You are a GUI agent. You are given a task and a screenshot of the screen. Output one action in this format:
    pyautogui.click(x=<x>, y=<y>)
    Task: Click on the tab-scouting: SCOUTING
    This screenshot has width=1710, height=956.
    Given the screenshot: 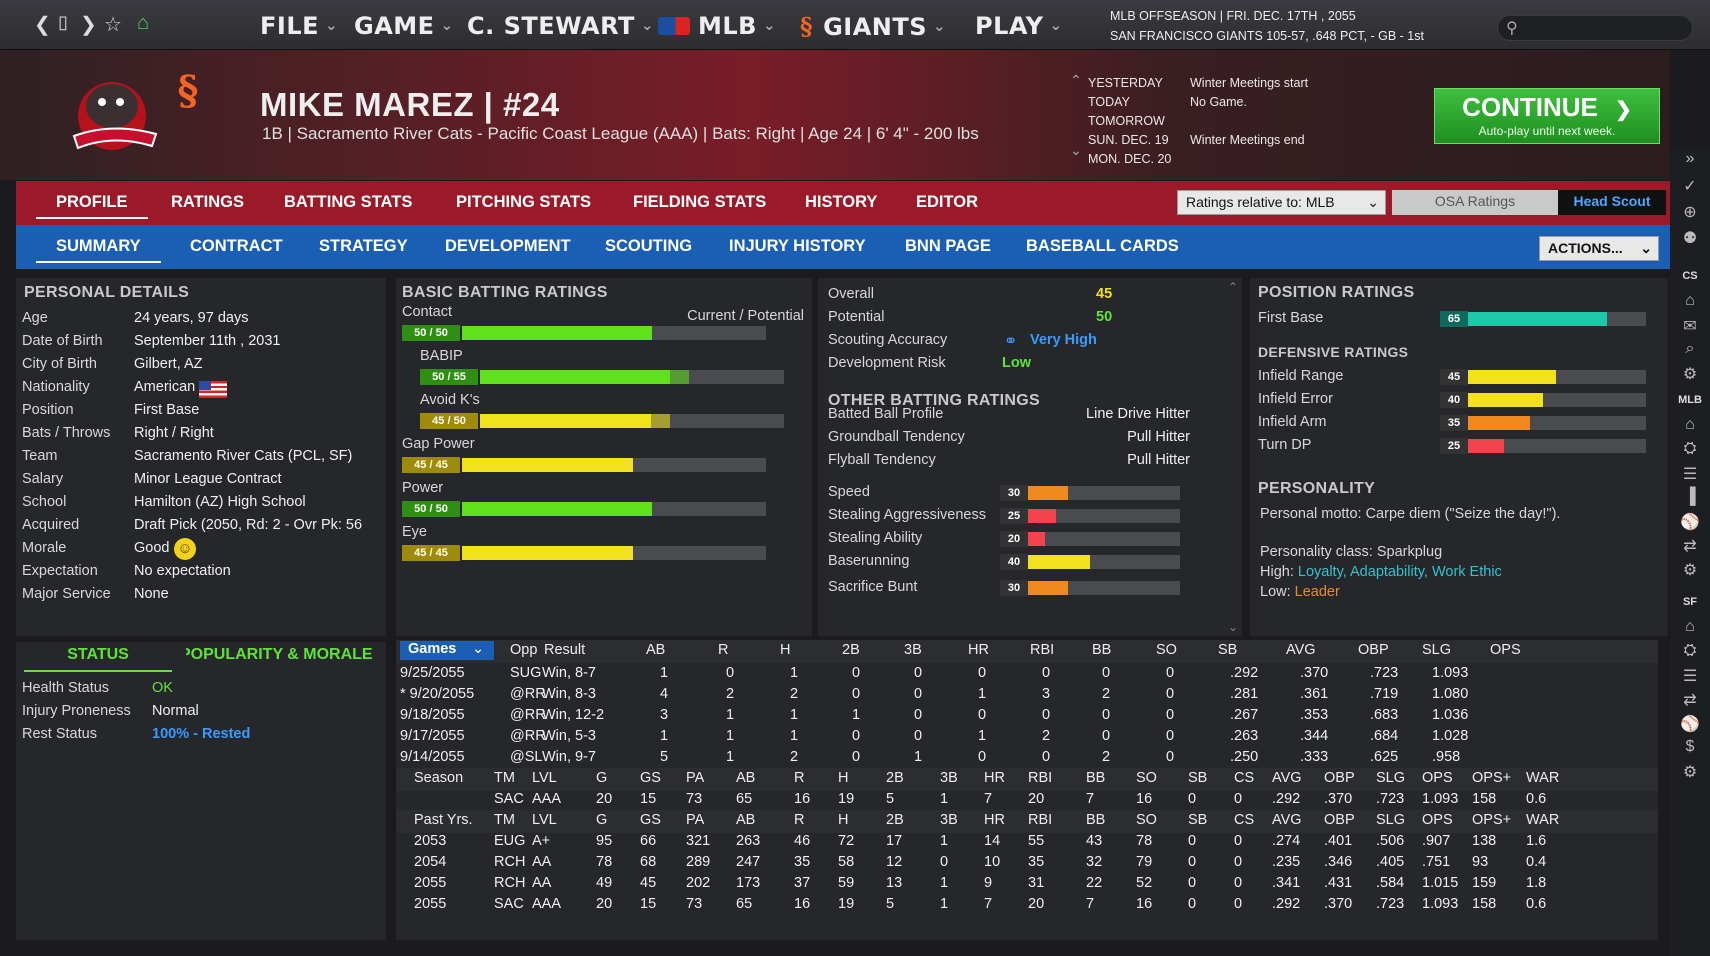 What is the action you would take?
    pyautogui.click(x=649, y=246)
    